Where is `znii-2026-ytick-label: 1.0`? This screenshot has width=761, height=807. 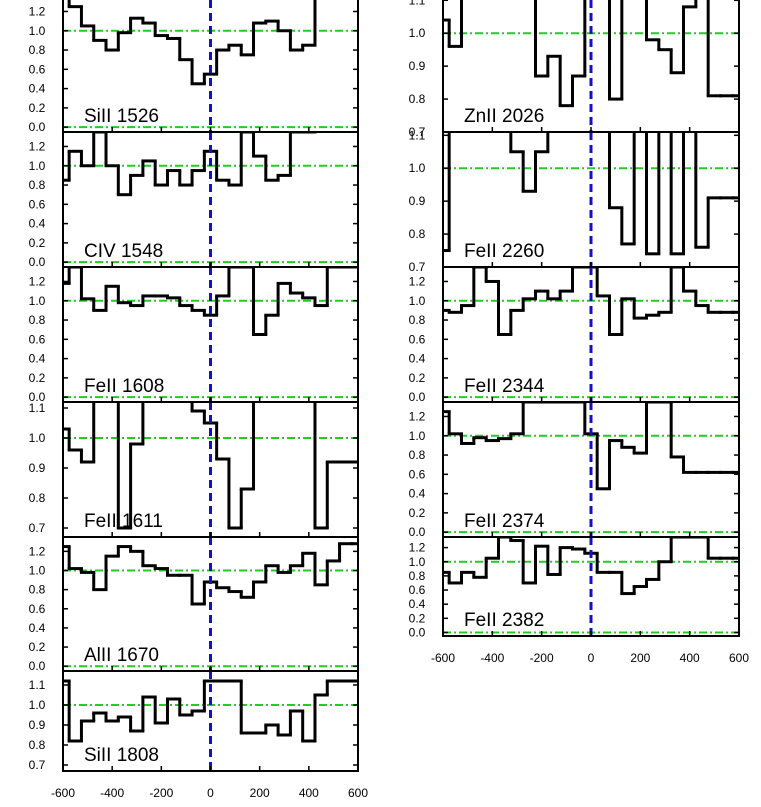
znii-2026-ytick-label: 1.0 is located at coordinates (417, 33).